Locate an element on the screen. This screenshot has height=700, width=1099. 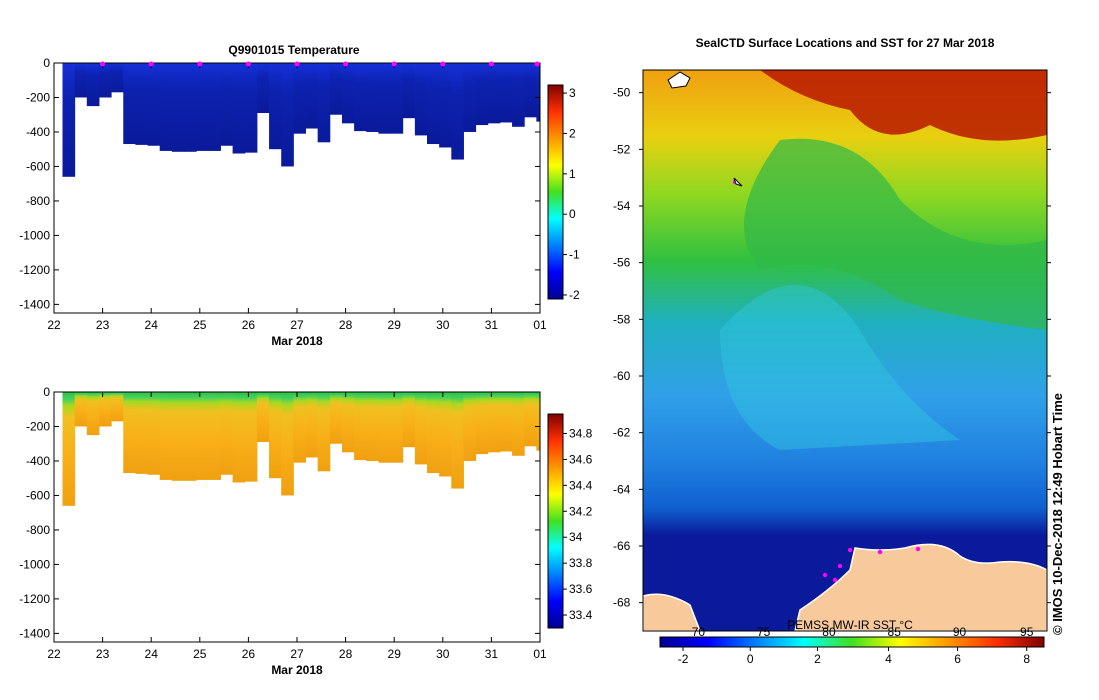
x-tick-label: 24 is located at coordinates (152, 325).